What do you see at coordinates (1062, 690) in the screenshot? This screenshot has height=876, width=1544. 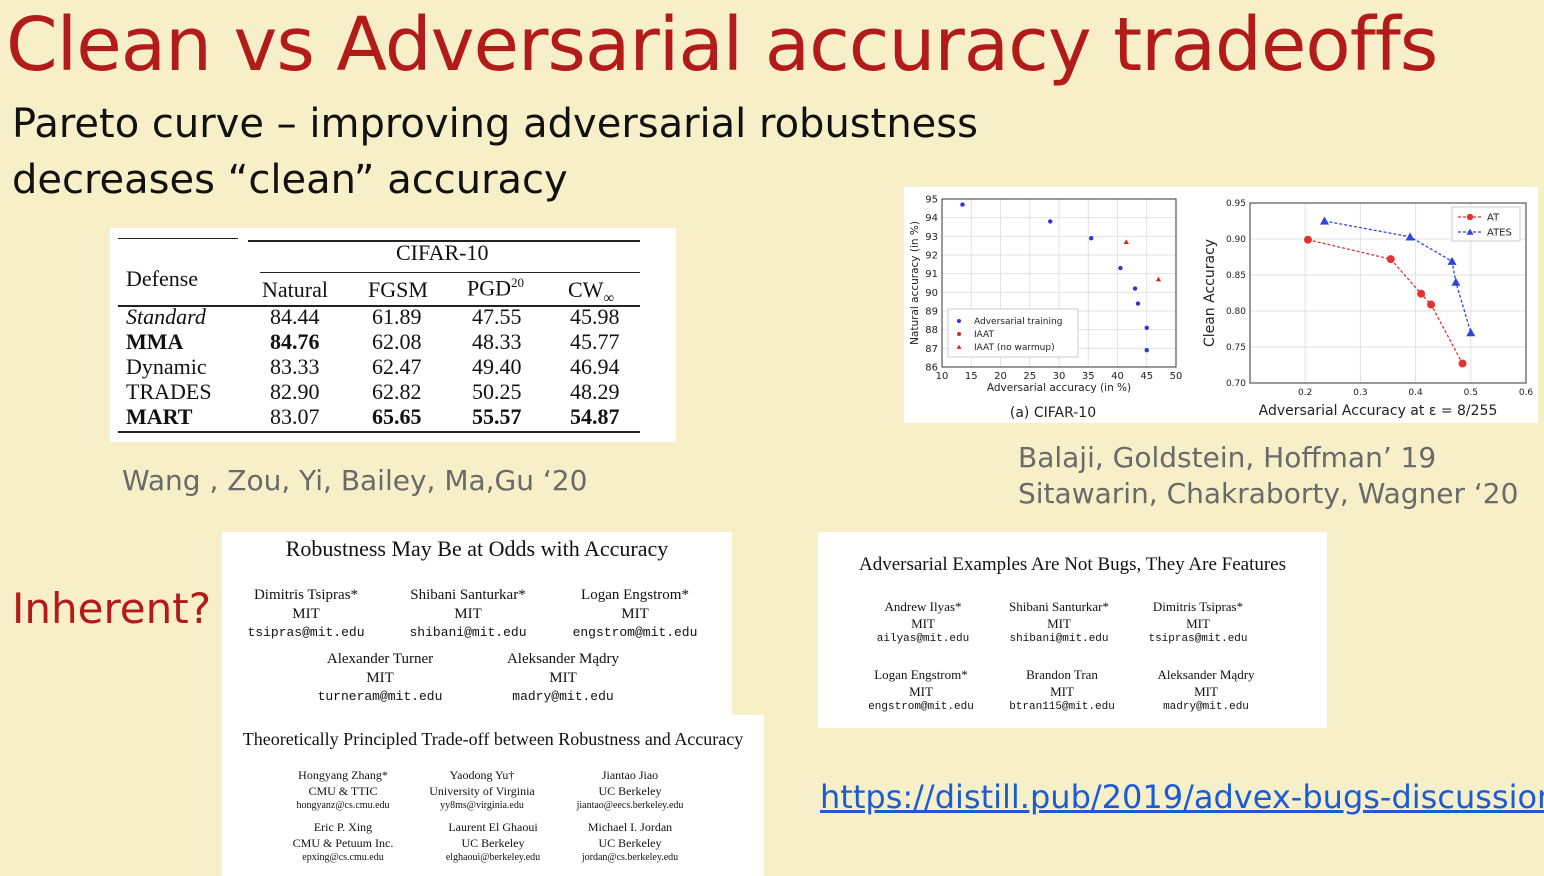 I see `author-block: Brandon Tran MIT btran115@mit.edu` at bounding box center [1062, 690].